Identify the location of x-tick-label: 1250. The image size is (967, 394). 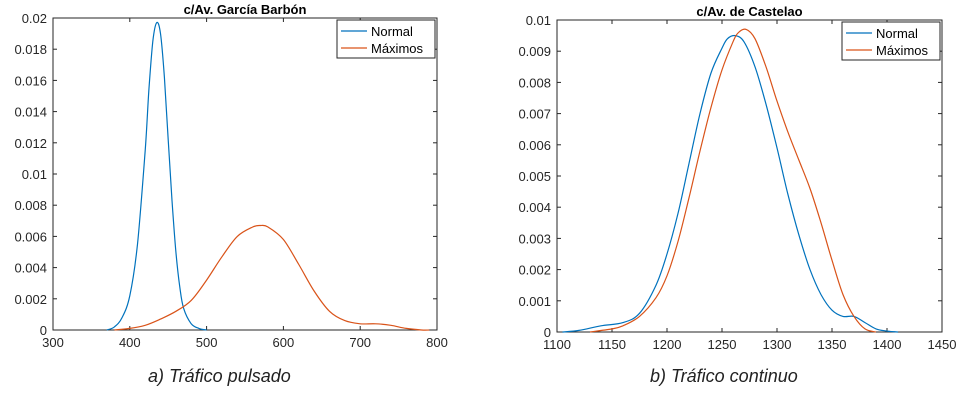
(722, 344).